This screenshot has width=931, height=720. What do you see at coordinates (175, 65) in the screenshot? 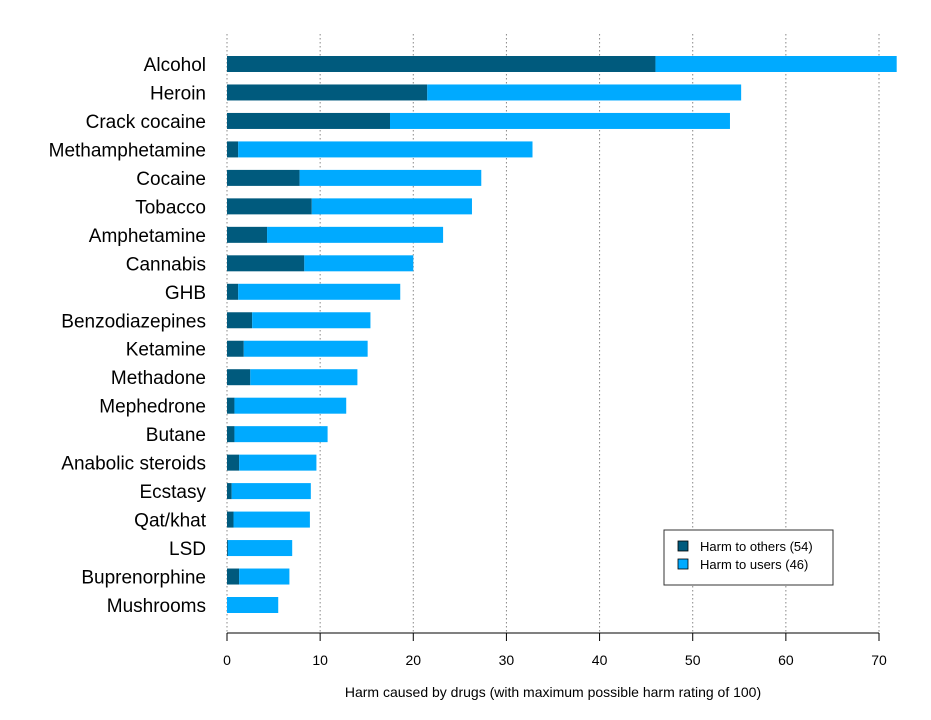
I see `category-label: Alcohol` at bounding box center [175, 65].